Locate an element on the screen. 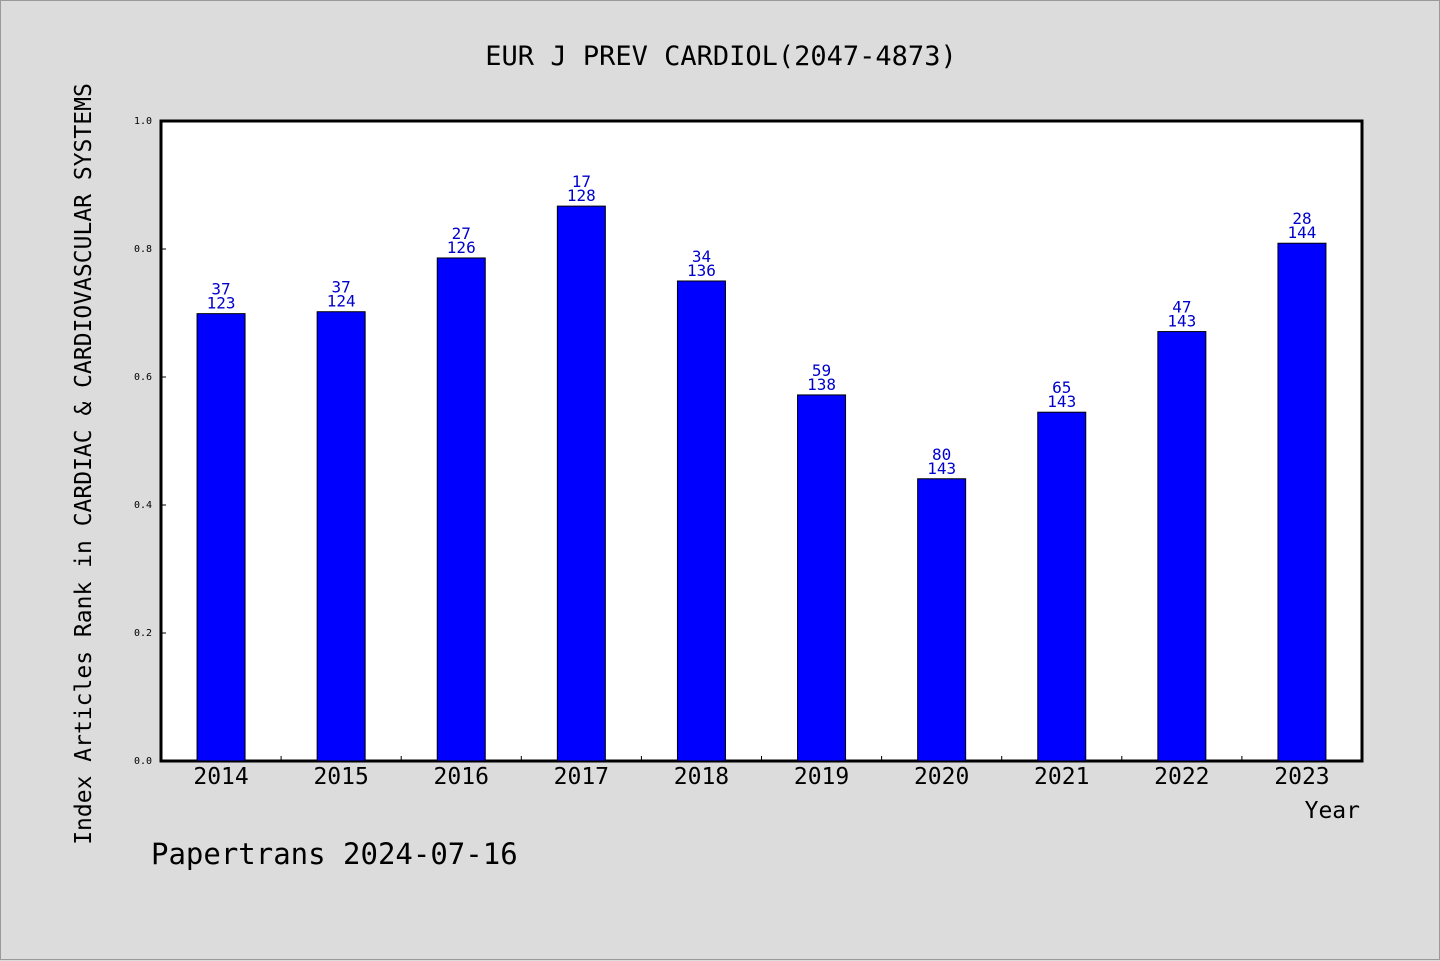 The width and height of the screenshot is (1440, 961). bar-total-label: 123 is located at coordinates (221, 303).